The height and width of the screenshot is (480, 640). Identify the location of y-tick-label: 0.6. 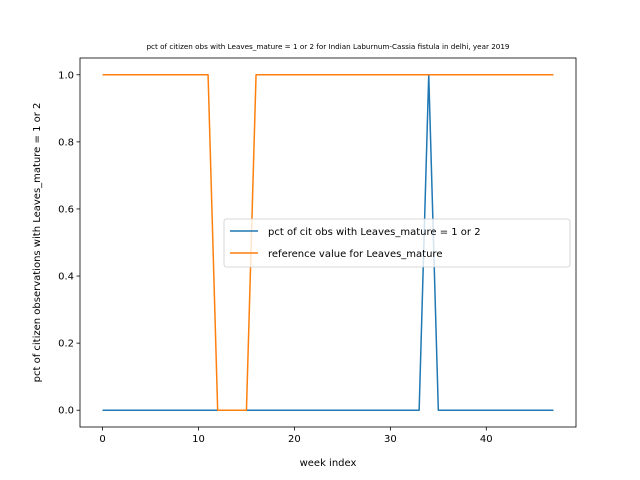
(66, 209).